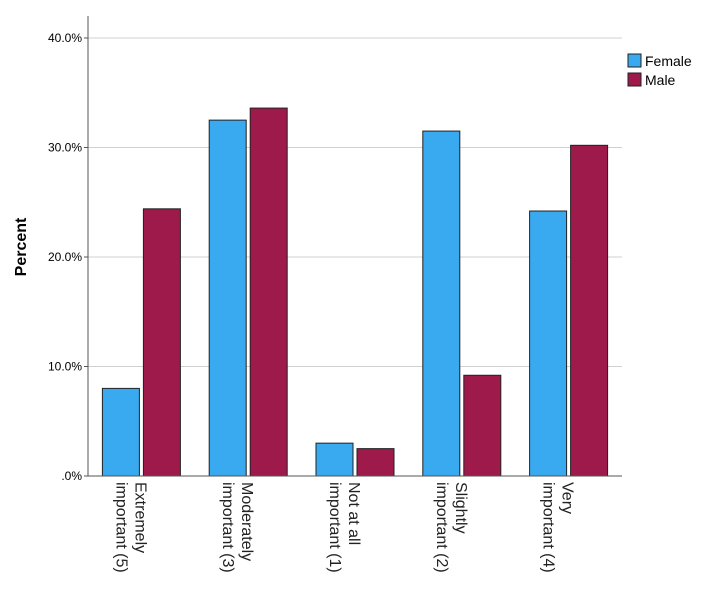 This screenshot has height=599, width=712. I want to click on y-tick-label: 20.0%, so click(65, 257).